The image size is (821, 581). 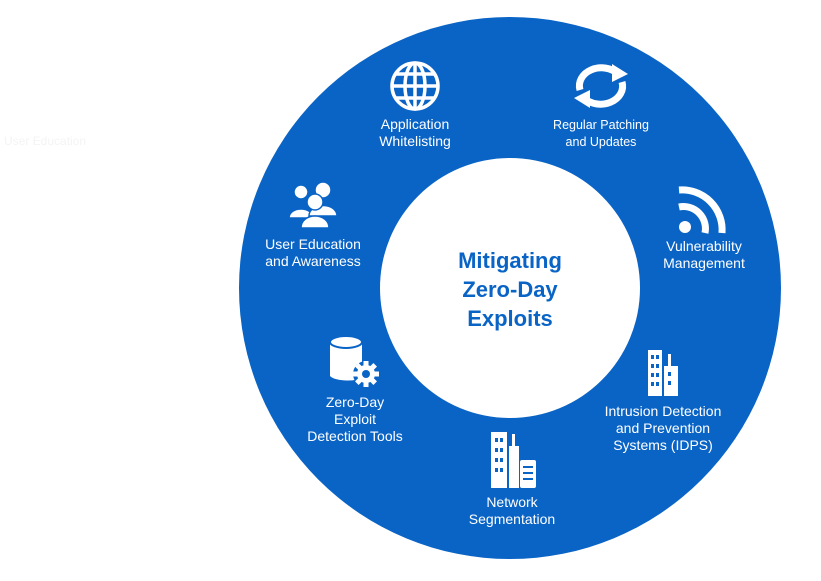 I want to click on users-icon, so click(x=313, y=204).